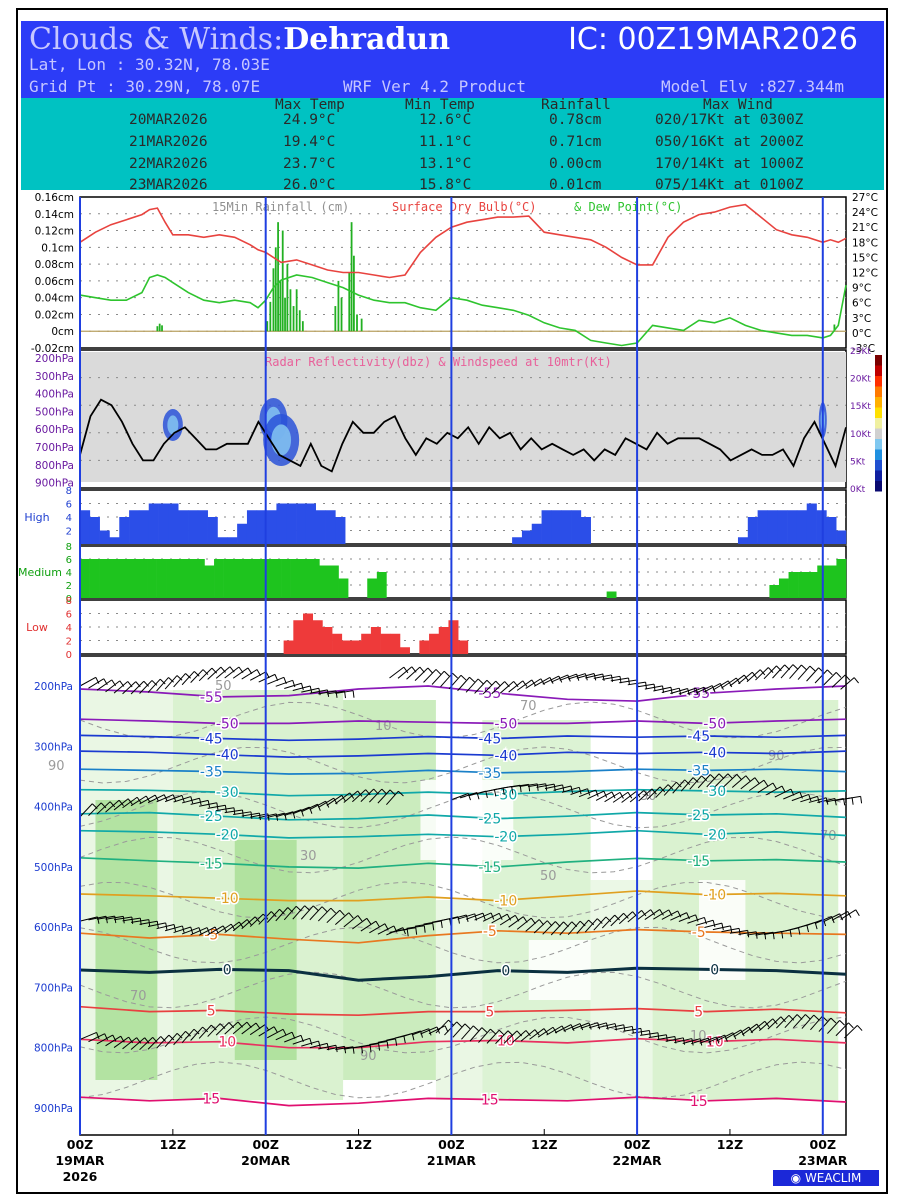  I want to click on isotherm-label: -10, so click(227, 899).